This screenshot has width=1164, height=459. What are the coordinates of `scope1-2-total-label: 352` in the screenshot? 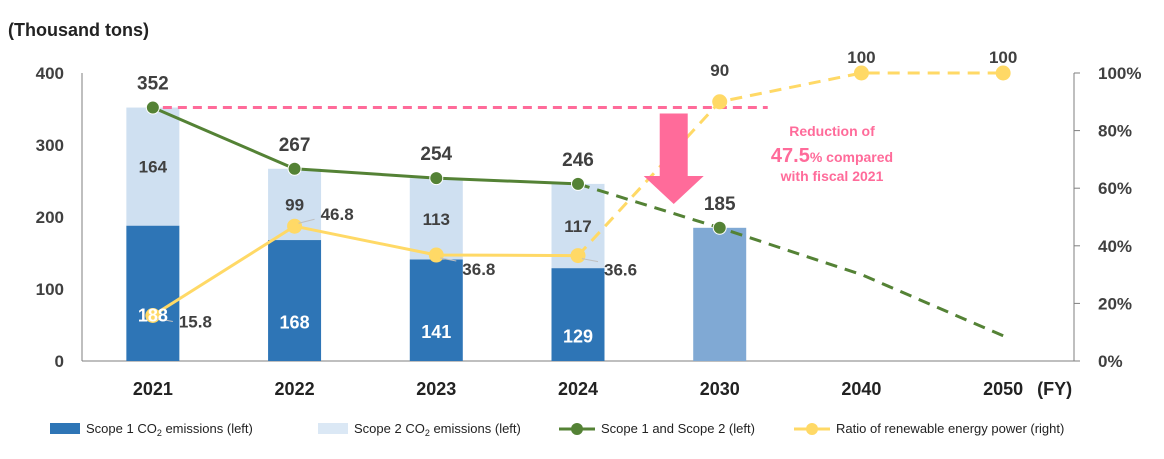 It's located at (153, 84).